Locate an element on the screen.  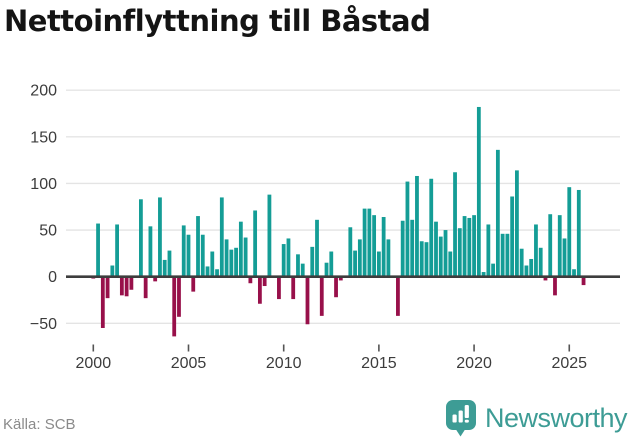
y-tick-label: 100 is located at coordinates (43, 184).